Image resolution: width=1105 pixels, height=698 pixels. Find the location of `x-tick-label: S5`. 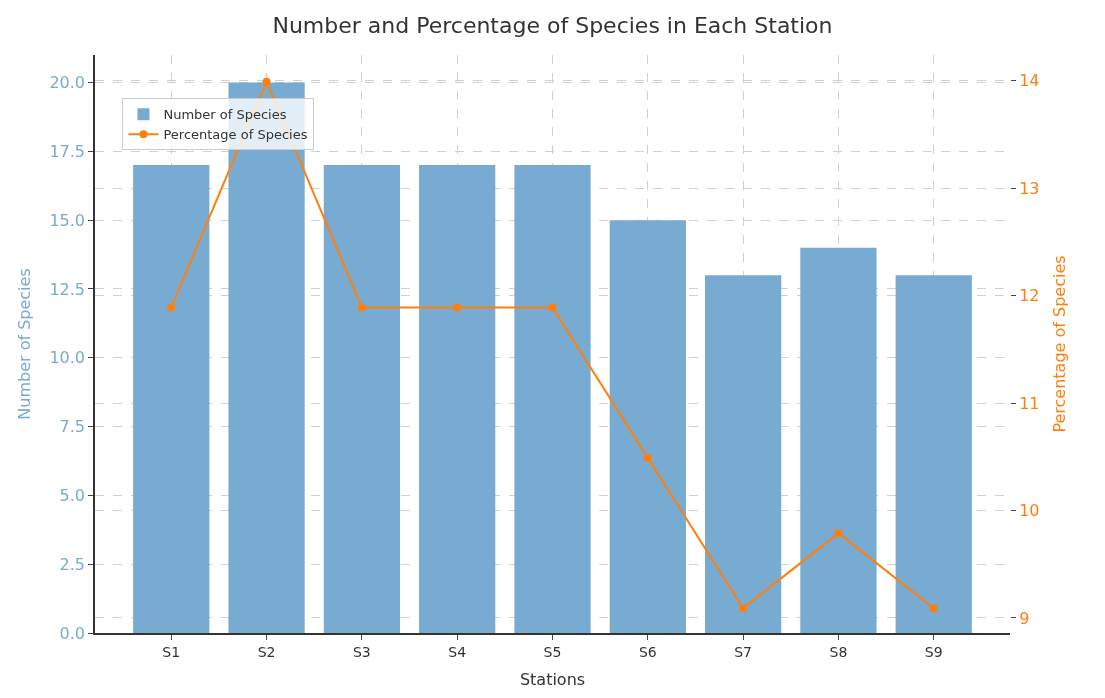

x-tick-label: S5 is located at coordinates (552, 651).